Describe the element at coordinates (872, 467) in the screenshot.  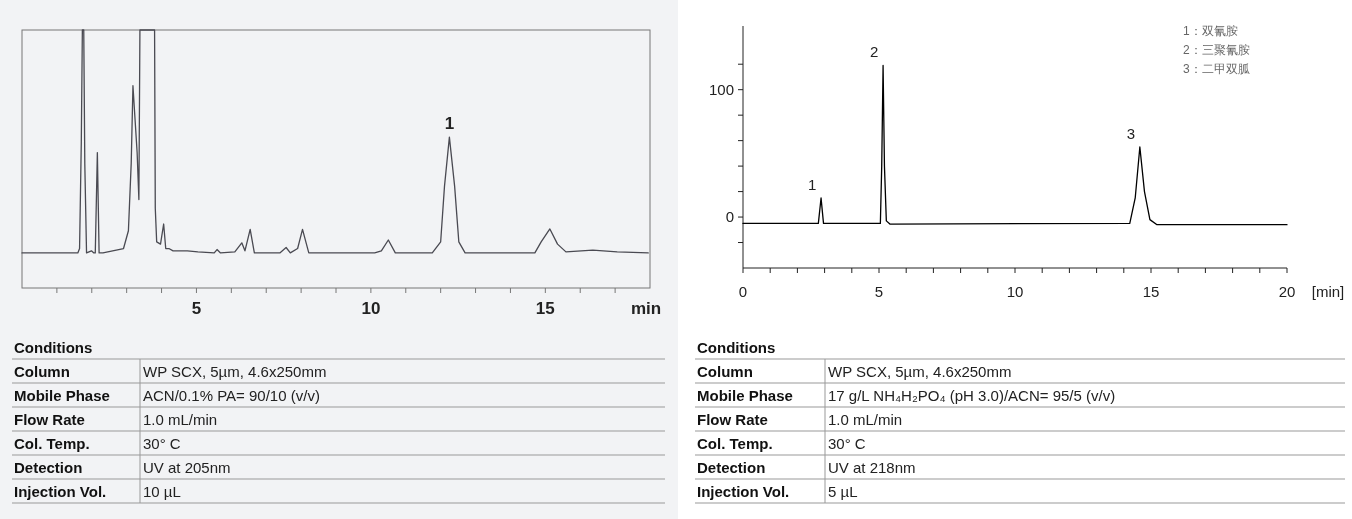
I see `text: UV at 218nm` at that location.